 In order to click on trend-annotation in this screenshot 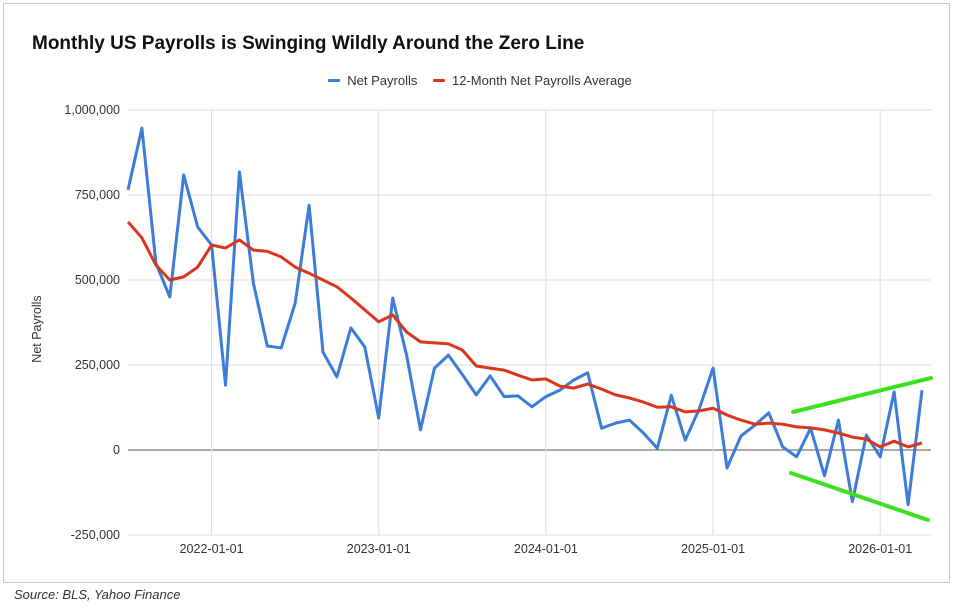, I will do `click(861, 449)`.